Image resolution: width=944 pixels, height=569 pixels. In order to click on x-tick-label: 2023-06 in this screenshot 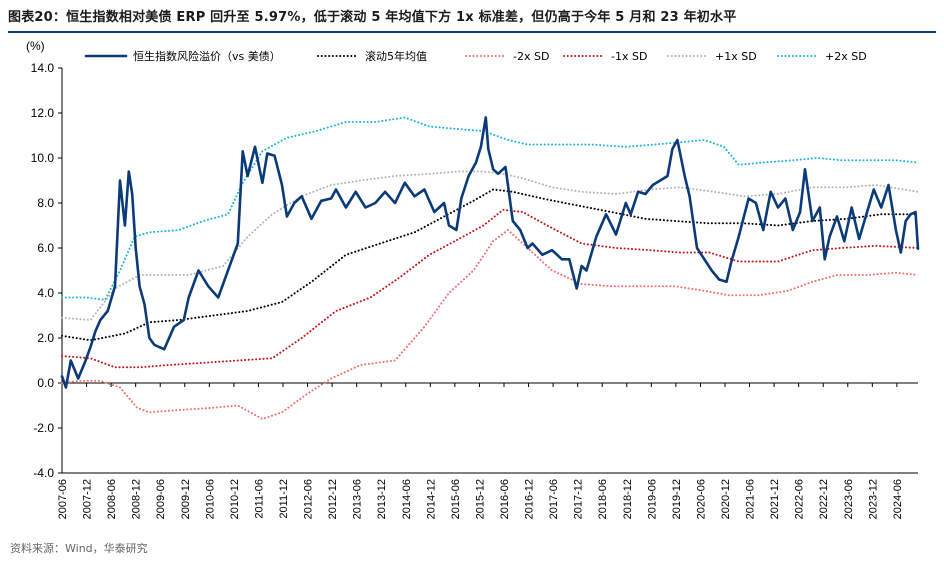, I will do `click(849, 499)`.